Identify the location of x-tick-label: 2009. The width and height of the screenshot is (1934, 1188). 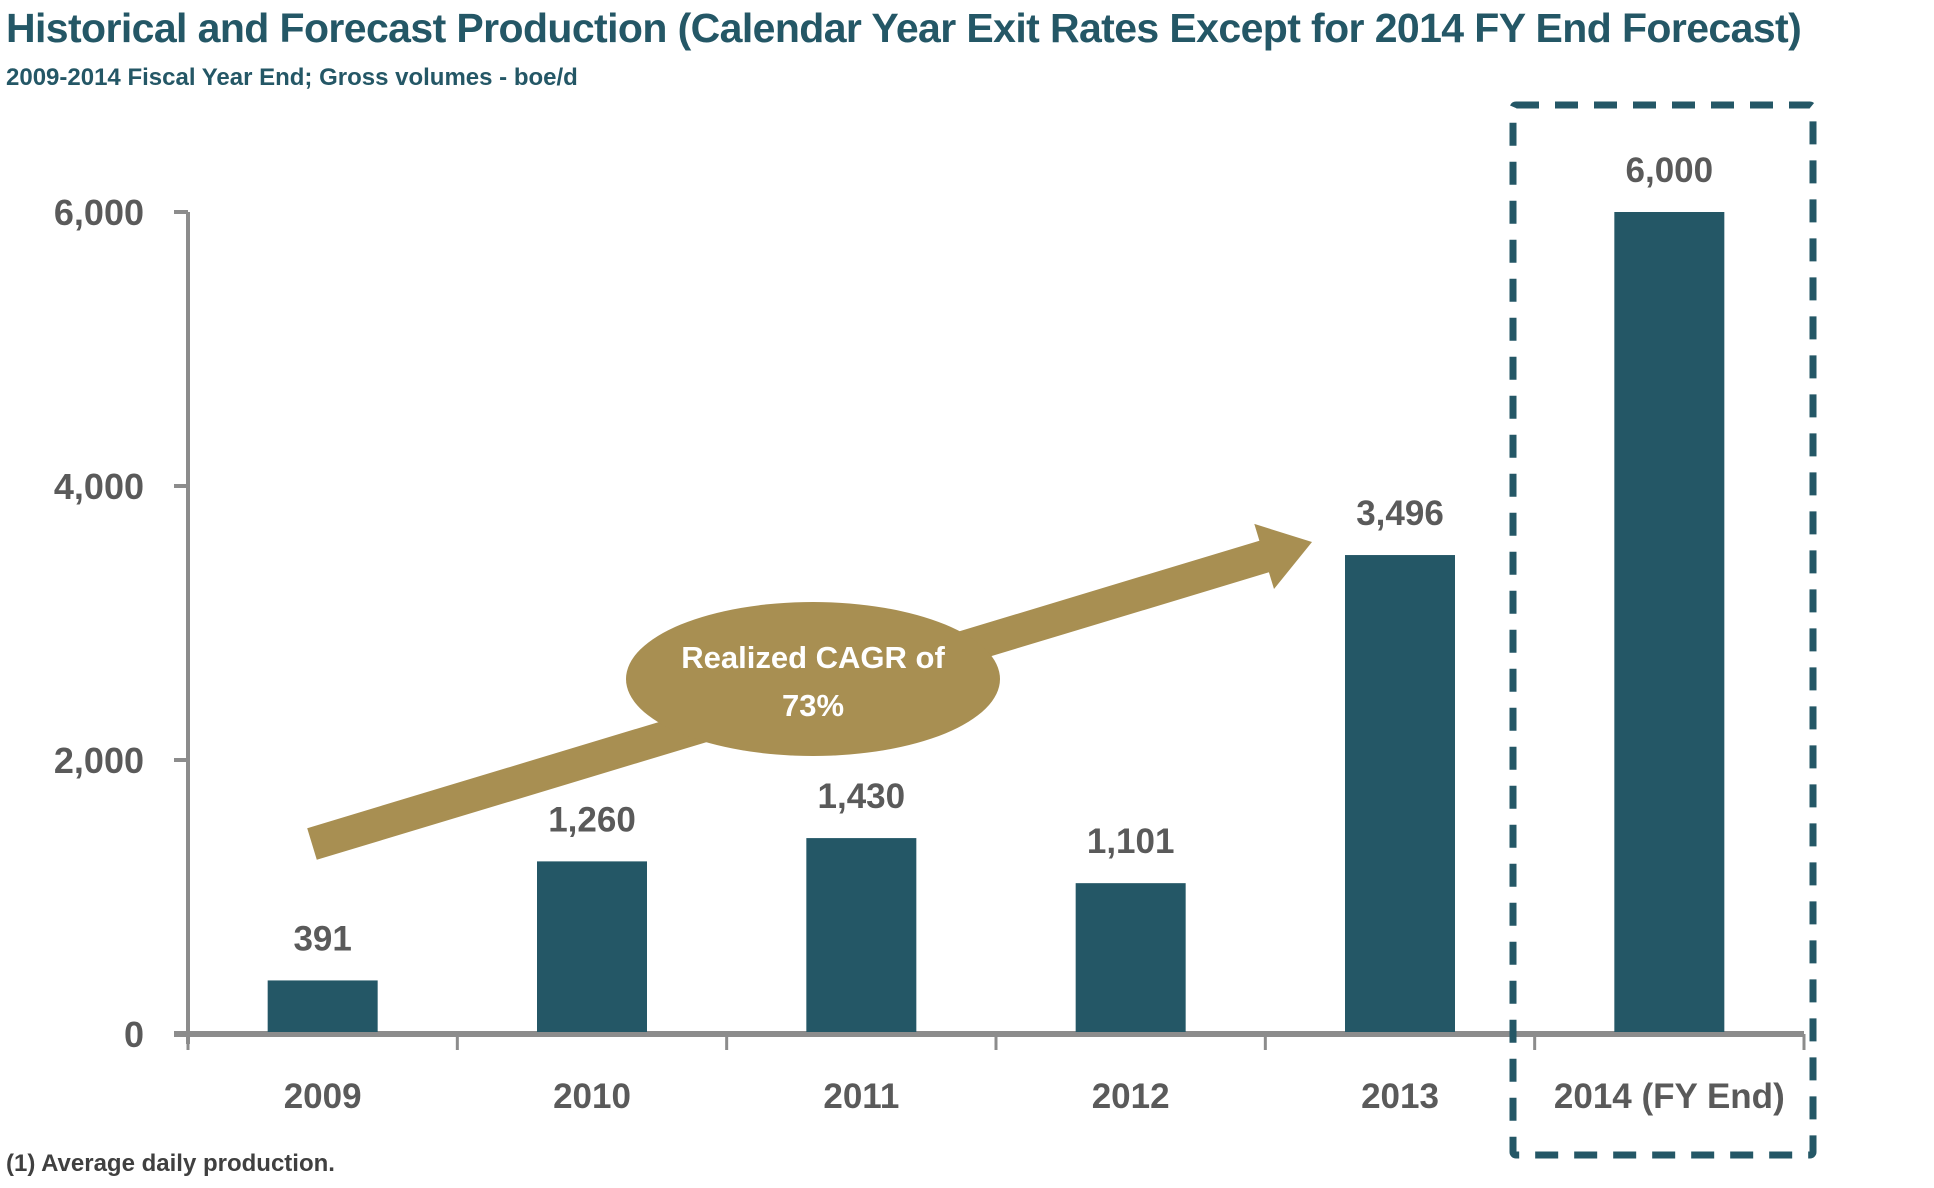
(323, 1096).